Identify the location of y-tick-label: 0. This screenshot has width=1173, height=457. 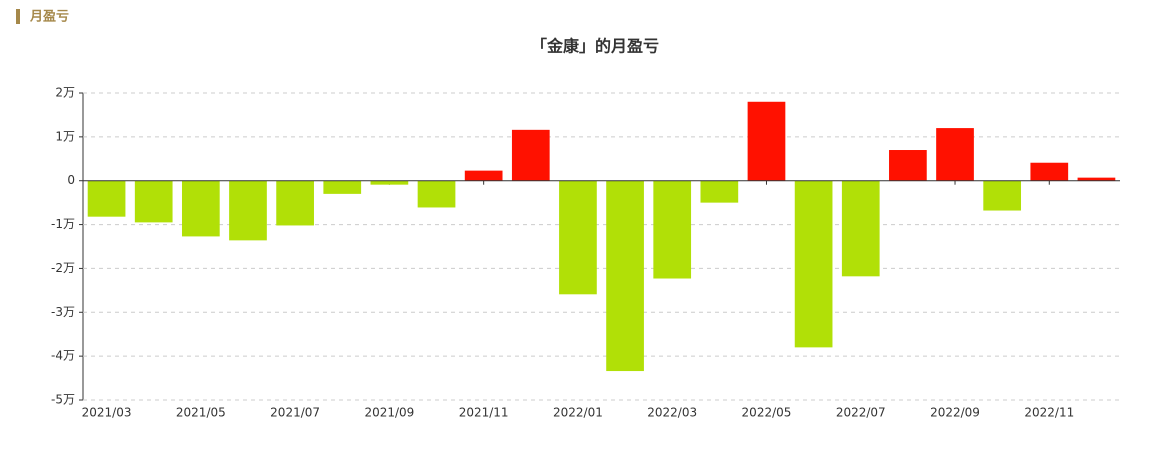
(71, 180).